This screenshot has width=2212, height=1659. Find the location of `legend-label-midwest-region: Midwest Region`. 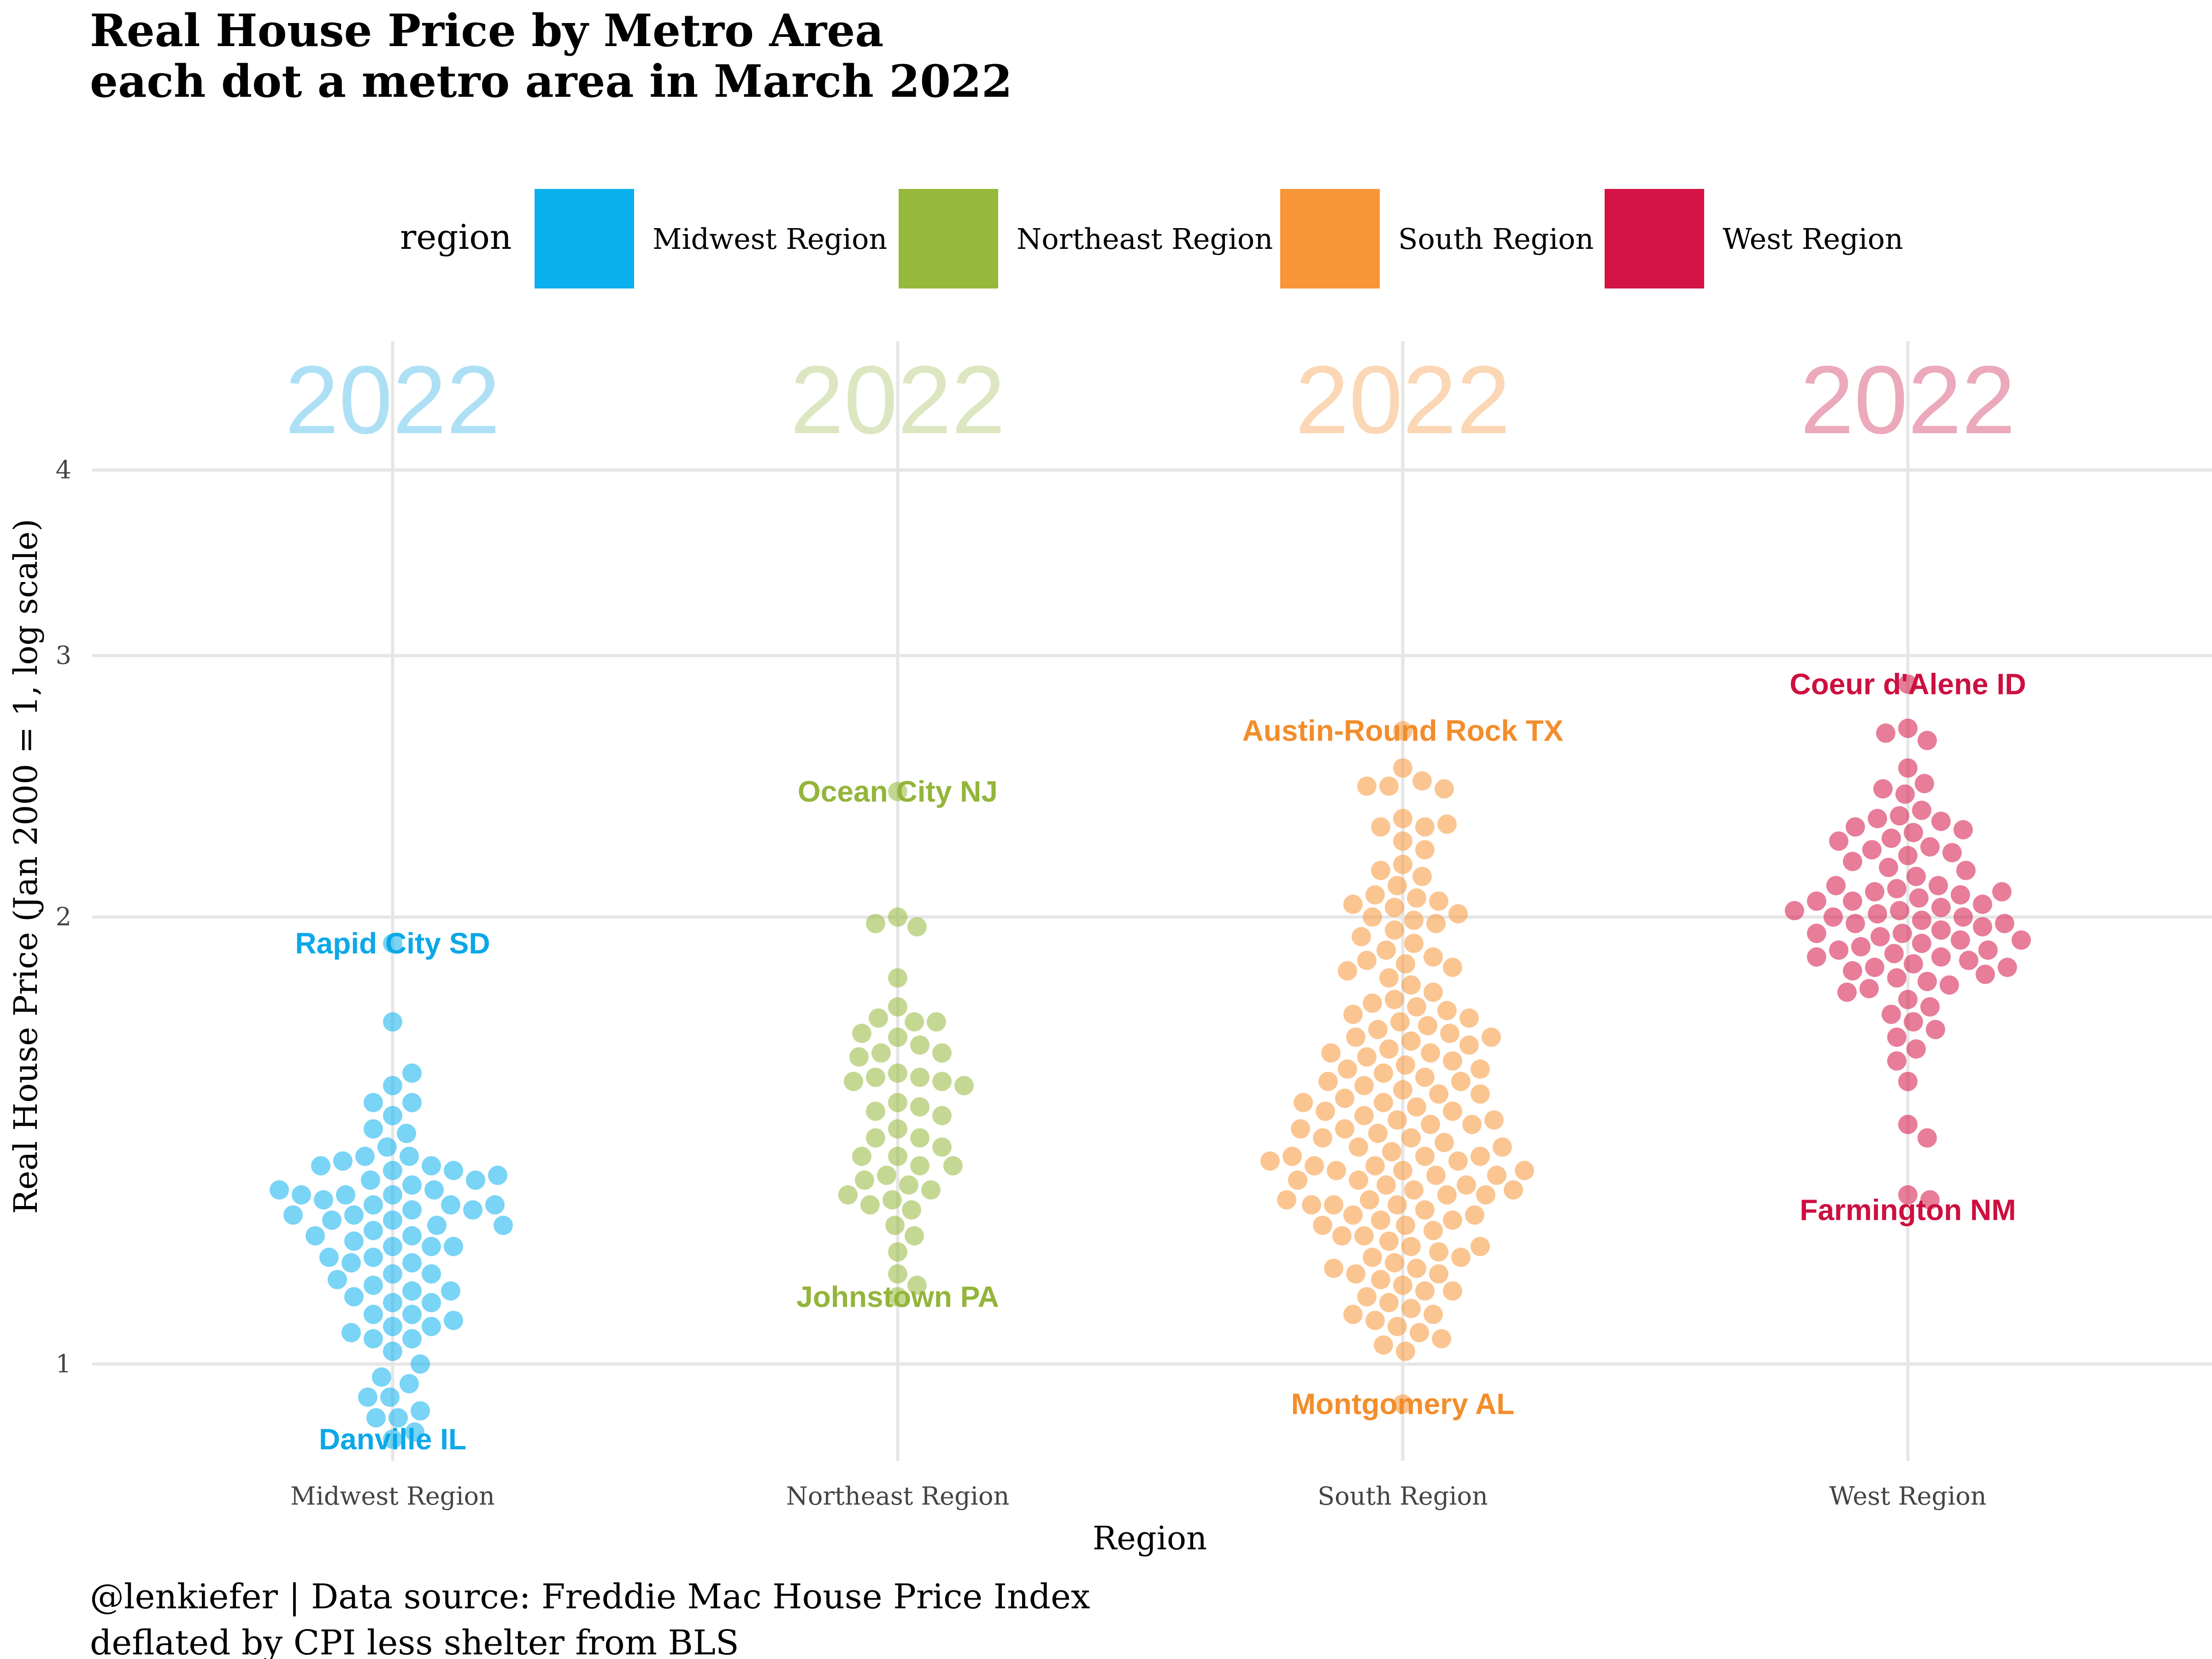

legend-label-midwest-region: Midwest Region is located at coordinates (770, 239).